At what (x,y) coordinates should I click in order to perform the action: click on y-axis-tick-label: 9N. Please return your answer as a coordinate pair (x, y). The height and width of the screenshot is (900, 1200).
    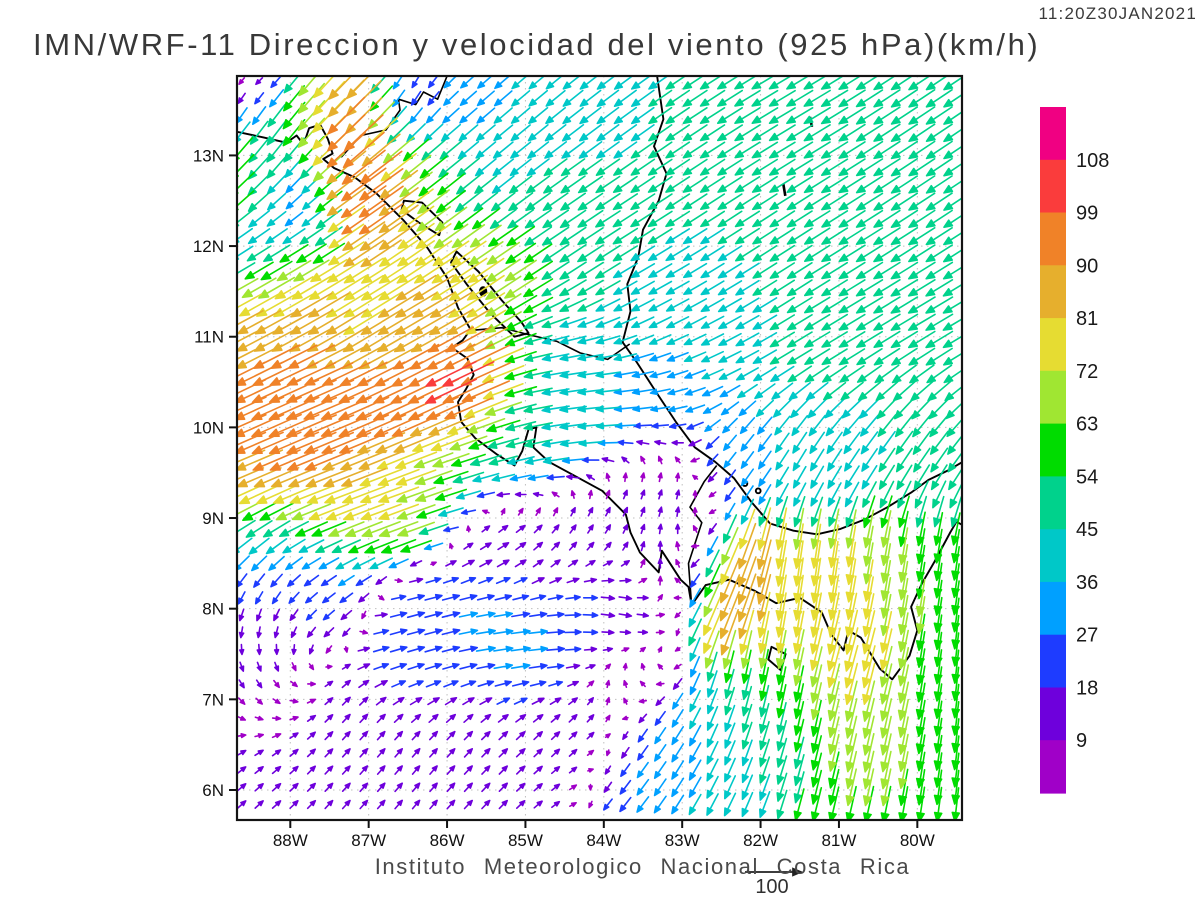
    Looking at the image, I should click on (213, 518).